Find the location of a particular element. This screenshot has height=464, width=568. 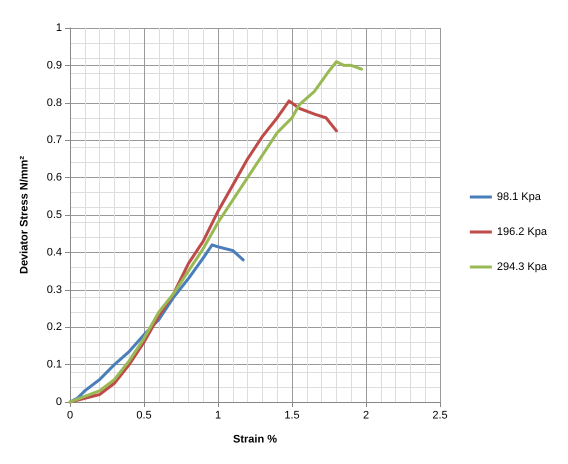

y-tick-label: 0.3 is located at coordinates (54, 290).